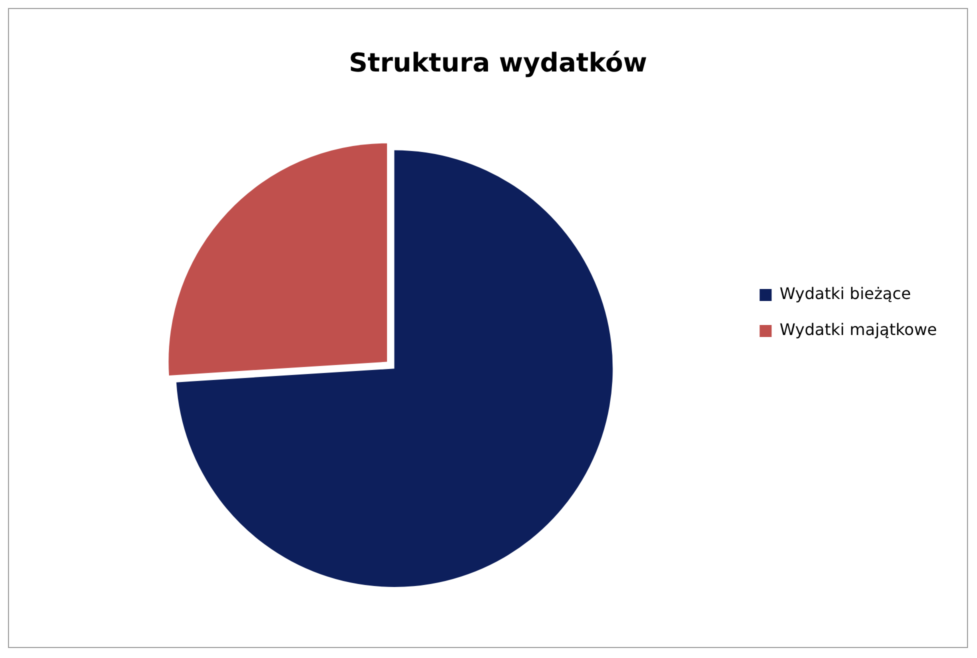  I want to click on legend-label: Wydatki majątkowe, so click(859, 330).